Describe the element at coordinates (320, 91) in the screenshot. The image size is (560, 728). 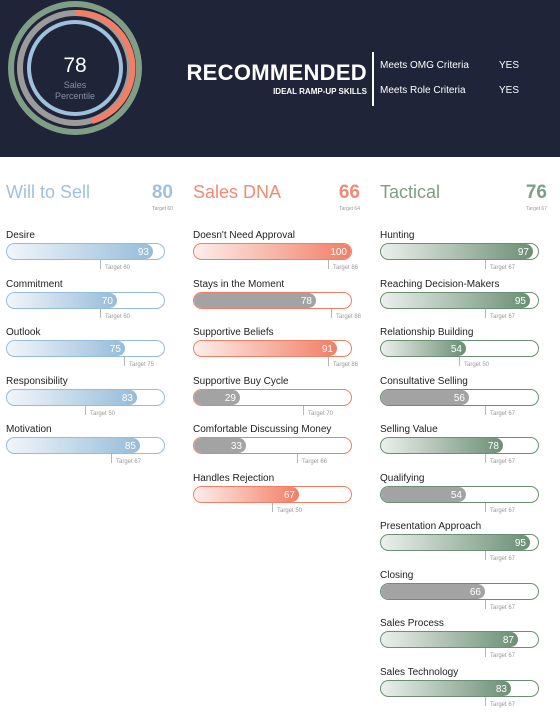
I see `recommendation-subtitle: IDEAL RAMP-UP SKILLS` at that location.